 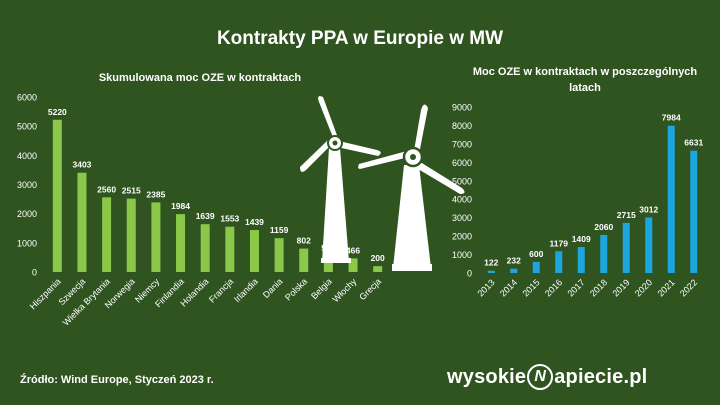 What do you see at coordinates (540, 377) in the screenshot?
I see `brand-n-mark: N` at bounding box center [540, 377].